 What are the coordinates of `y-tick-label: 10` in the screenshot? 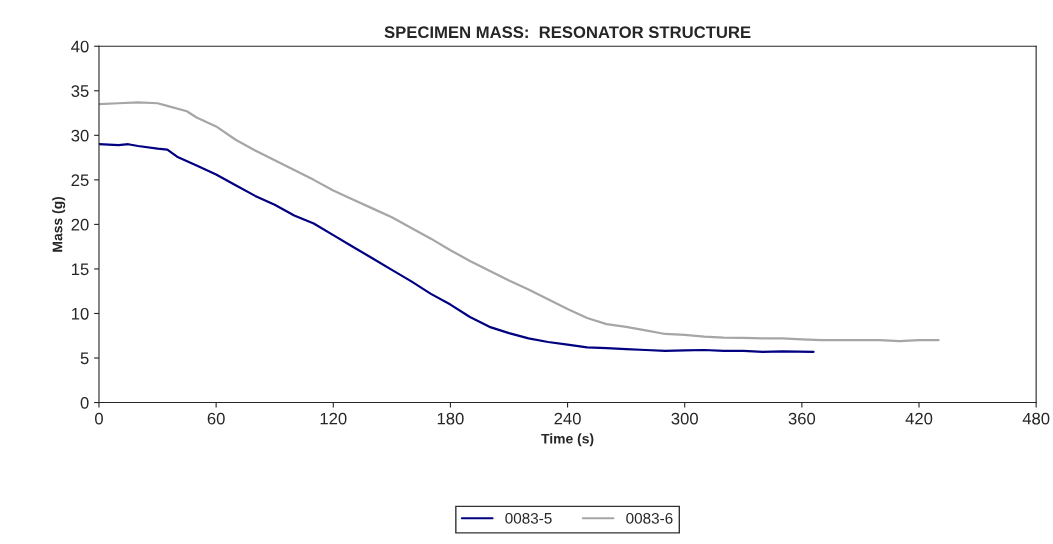 It's located at (80, 313).